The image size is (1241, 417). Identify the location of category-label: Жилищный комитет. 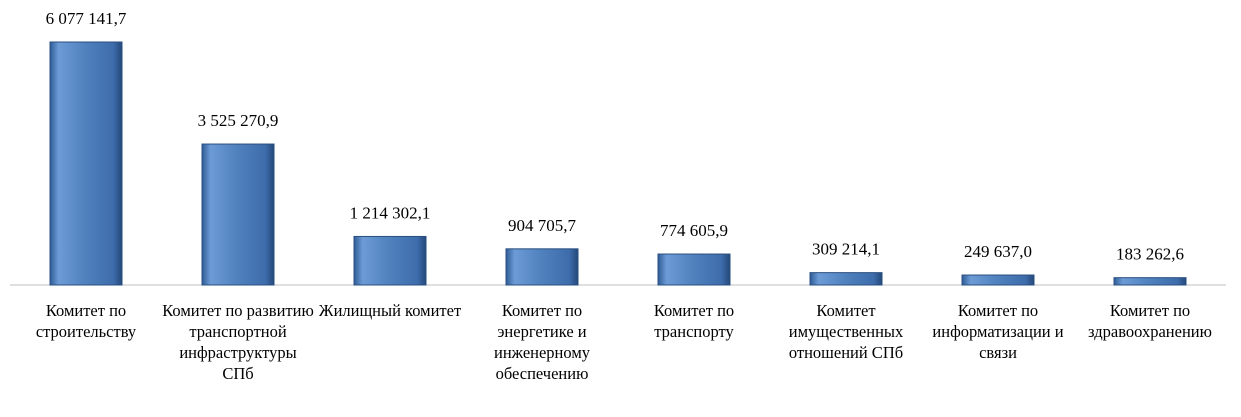
(390, 310).